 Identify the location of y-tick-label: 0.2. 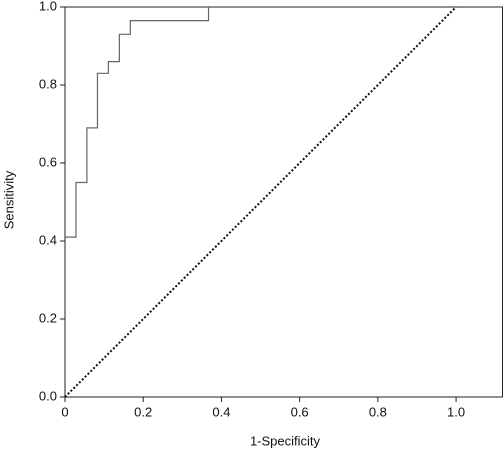
(48, 317).